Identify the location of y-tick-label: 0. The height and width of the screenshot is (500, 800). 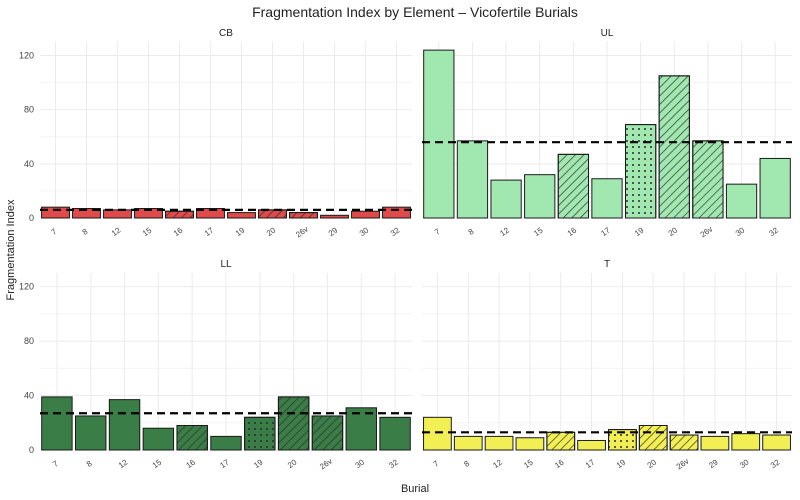
(31, 450).